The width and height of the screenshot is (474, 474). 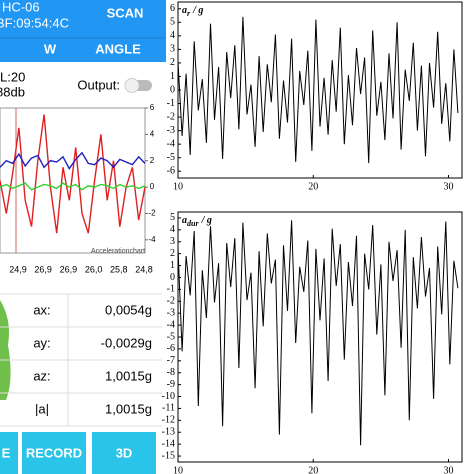 What do you see at coordinates (118, 48) in the screenshot?
I see `tab: ANGLE` at bounding box center [118, 48].